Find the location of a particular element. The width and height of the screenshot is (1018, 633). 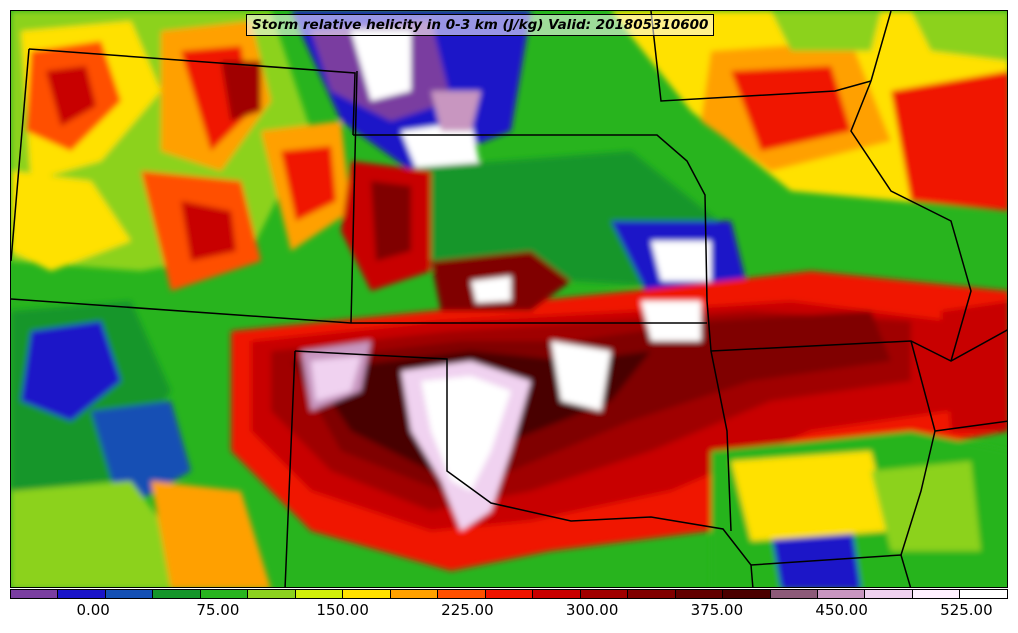

colorbar-tick-label: 525.00 is located at coordinates (966, 610).